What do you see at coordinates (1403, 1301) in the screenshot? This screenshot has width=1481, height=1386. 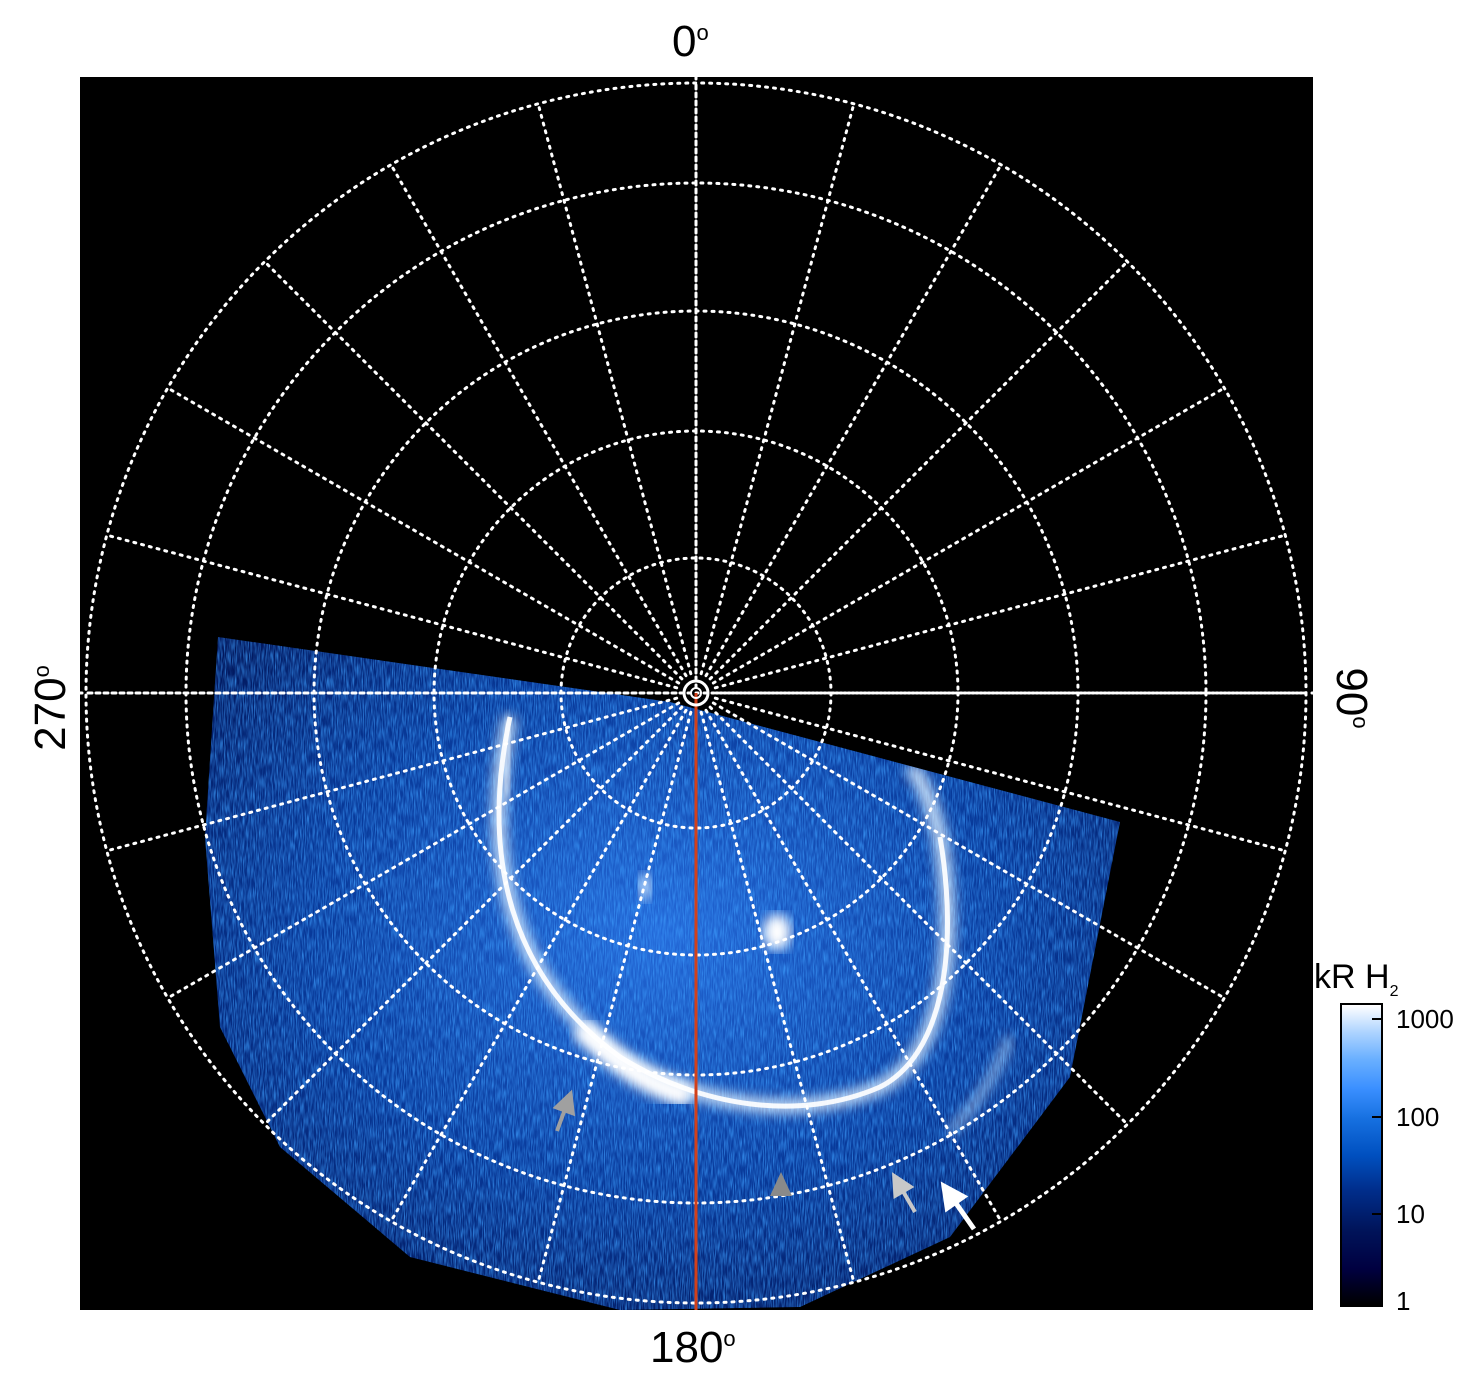 I see `colorbar-tick-1: 1` at bounding box center [1403, 1301].